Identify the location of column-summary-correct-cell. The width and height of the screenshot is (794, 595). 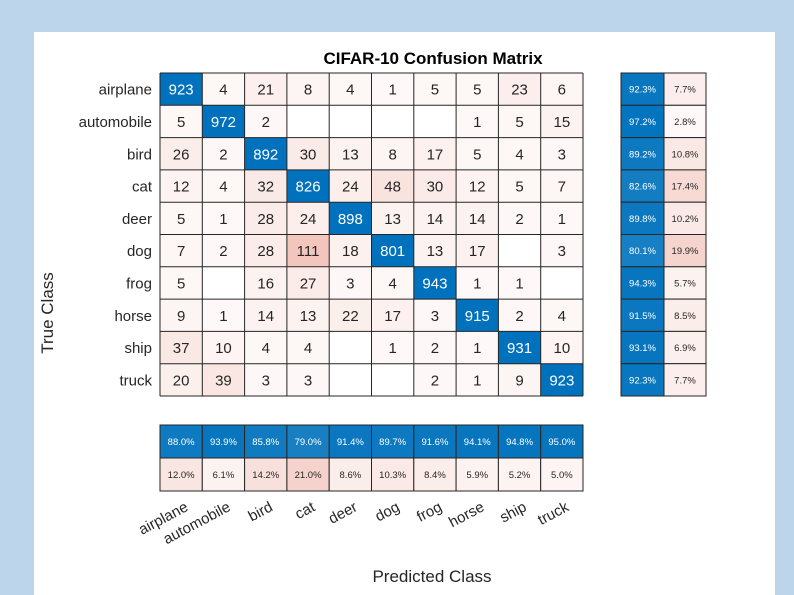
(435, 441).